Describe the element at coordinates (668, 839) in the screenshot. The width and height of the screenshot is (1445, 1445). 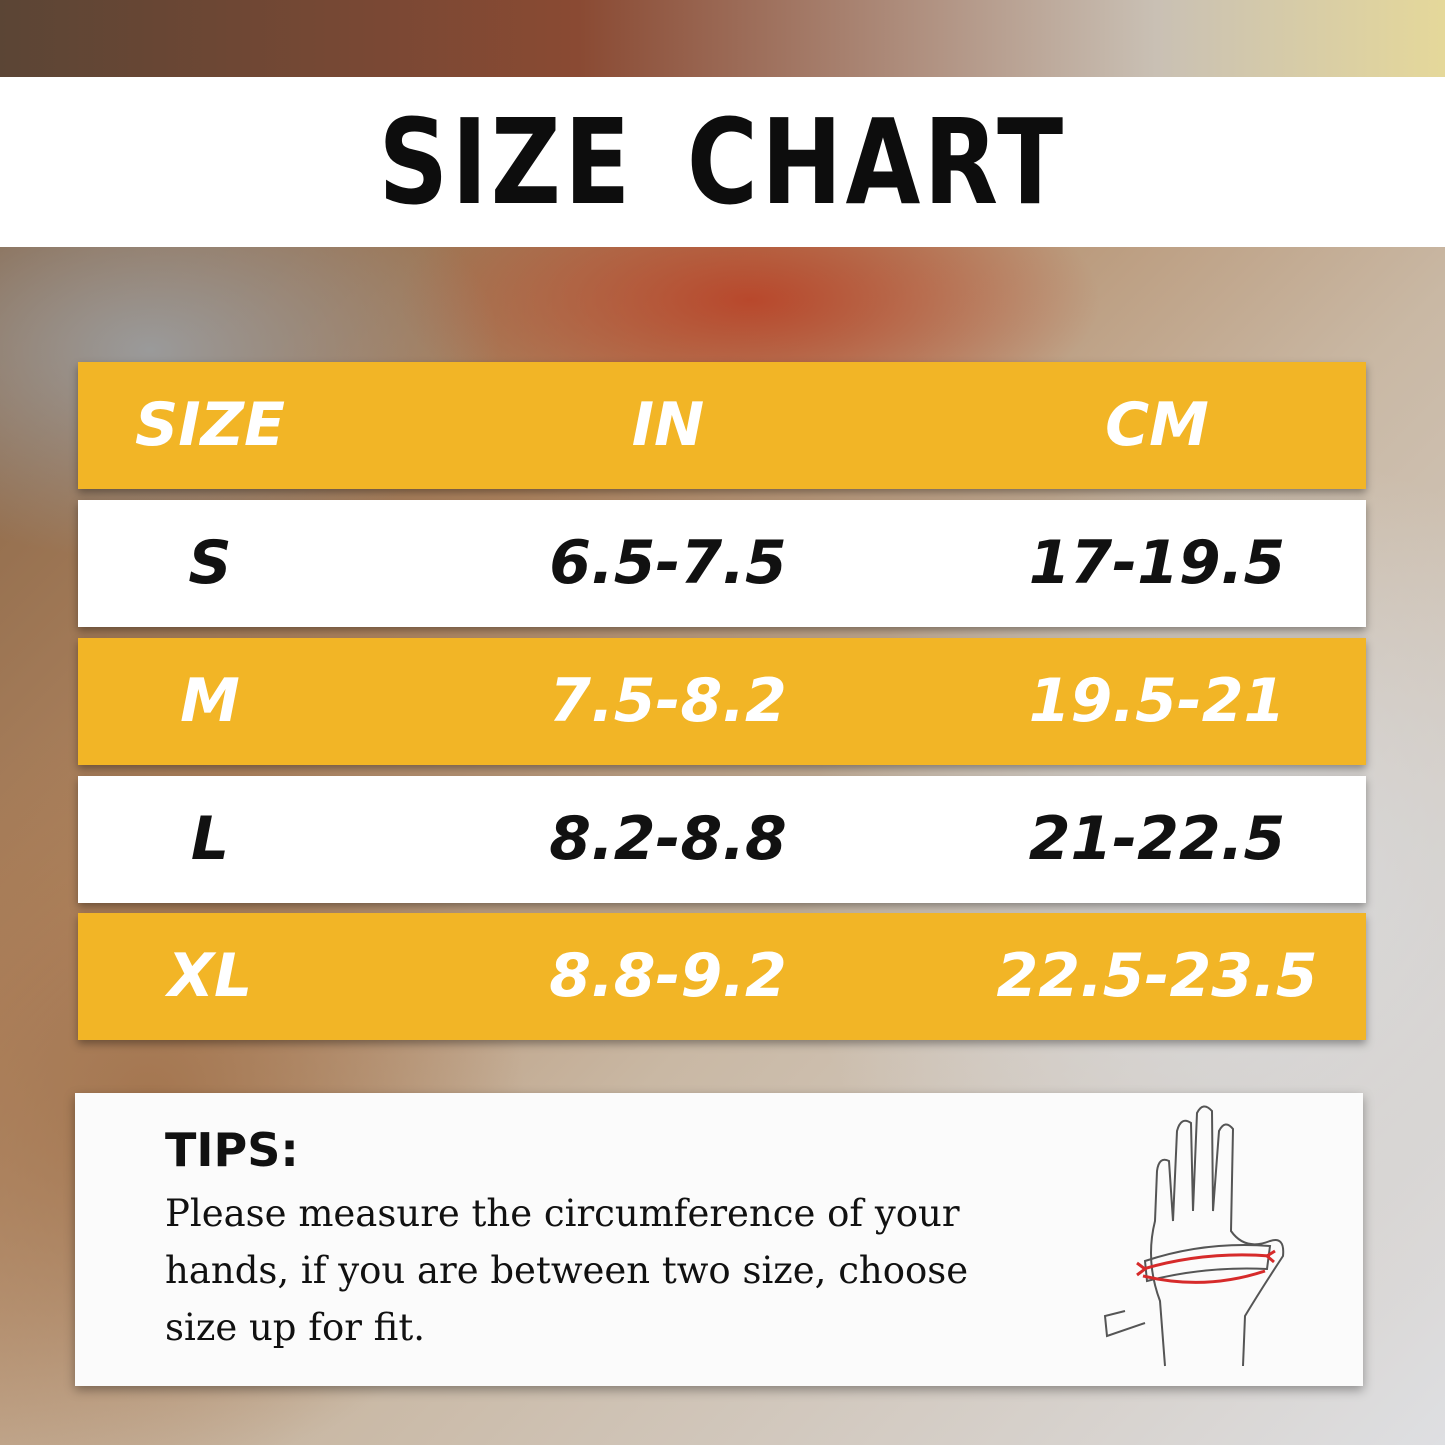
I see `cell-in: 8.2-8.8` at that location.